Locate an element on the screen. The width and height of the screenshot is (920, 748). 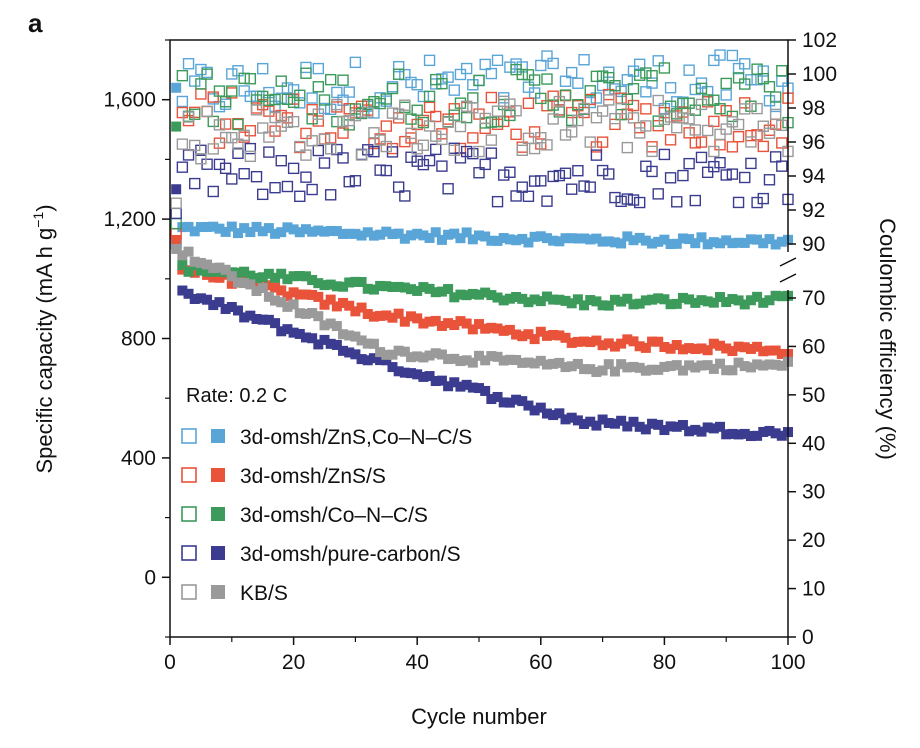
y-right-tick-label: 30 is located at coordinates (813, 492).